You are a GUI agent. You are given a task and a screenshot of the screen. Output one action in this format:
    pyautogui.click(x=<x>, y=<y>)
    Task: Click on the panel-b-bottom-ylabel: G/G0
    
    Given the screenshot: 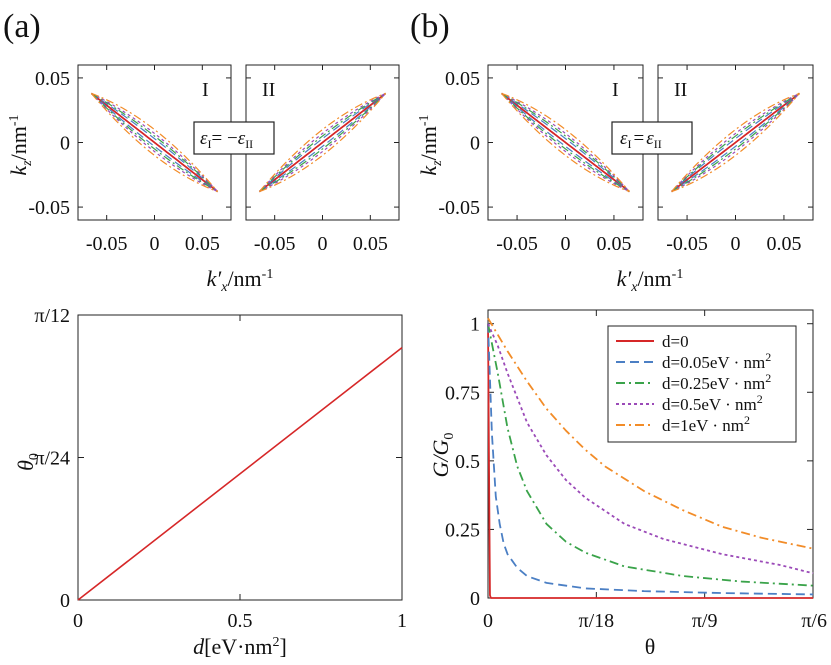 What is the action you would take?
    pyautogui.click(x=442, y=455)
    